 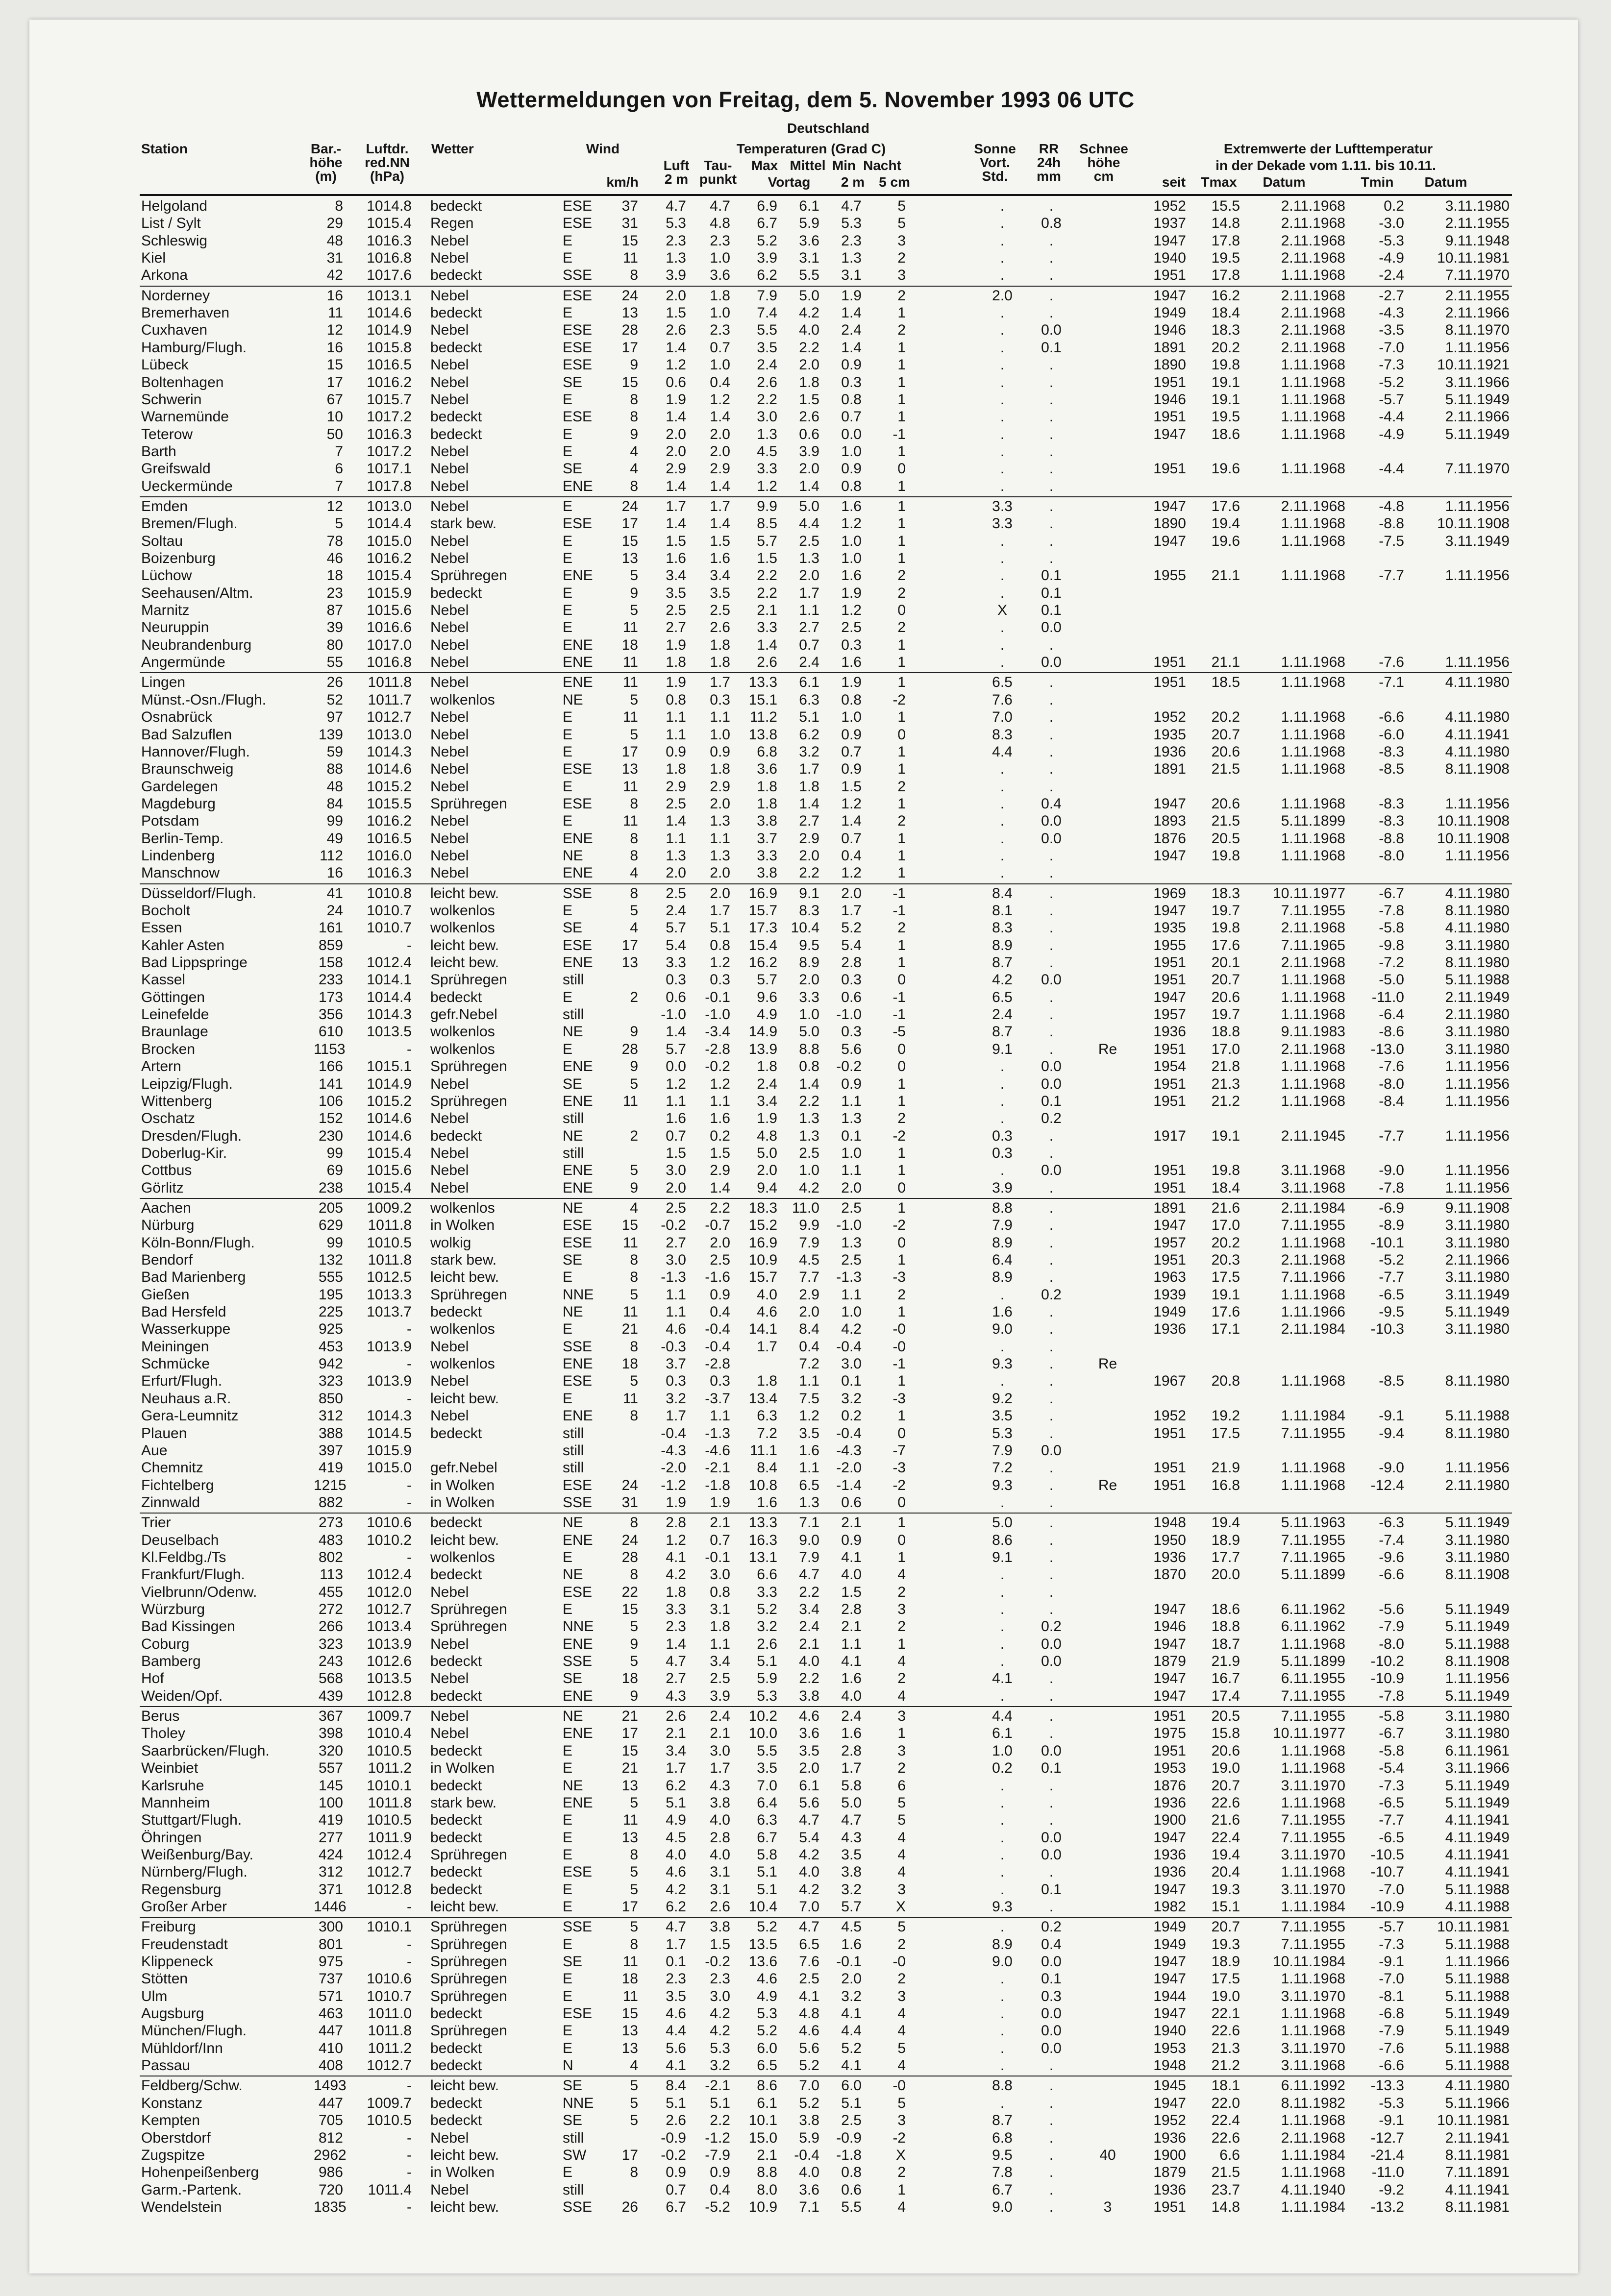 What do you see at coordinates (767, 1574) in the screenshot?
I see `max-temp: 6.6` at bounding box center [767, 1574].